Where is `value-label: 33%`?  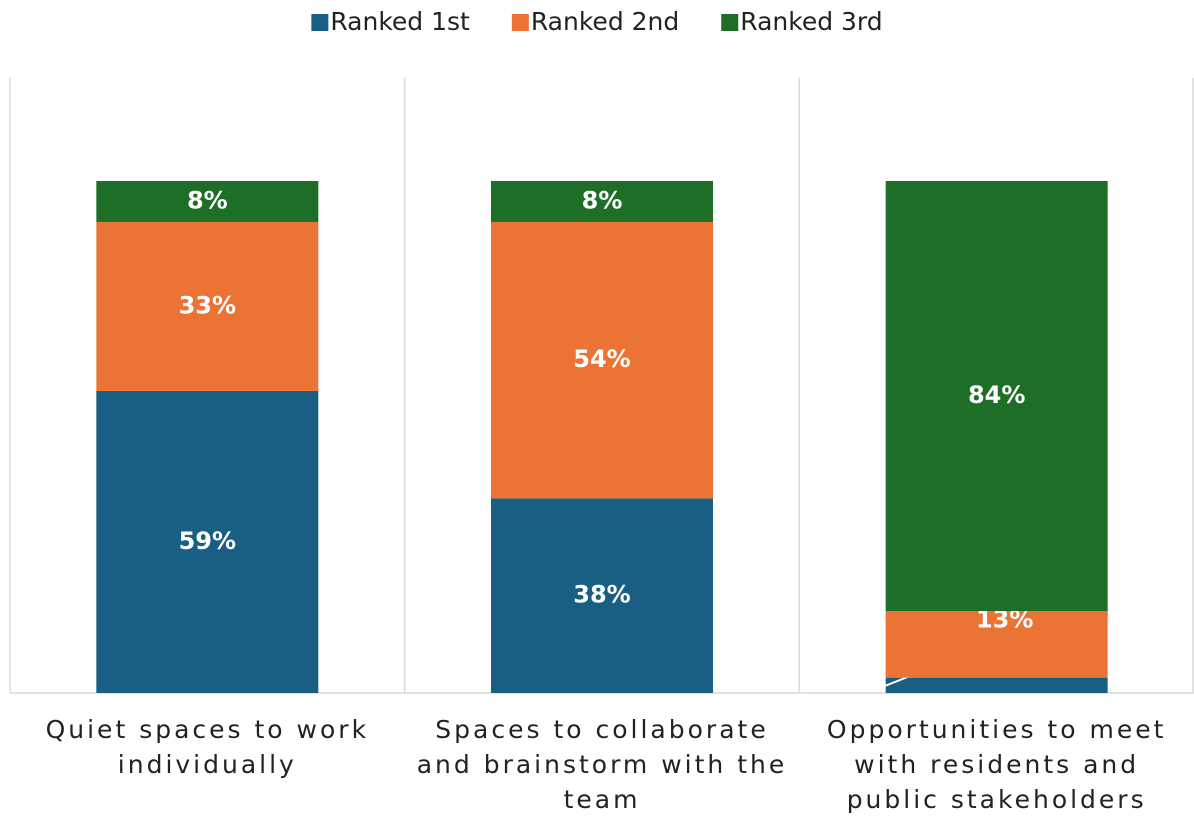 value-label: 33% is located at coordinates (207, 305).